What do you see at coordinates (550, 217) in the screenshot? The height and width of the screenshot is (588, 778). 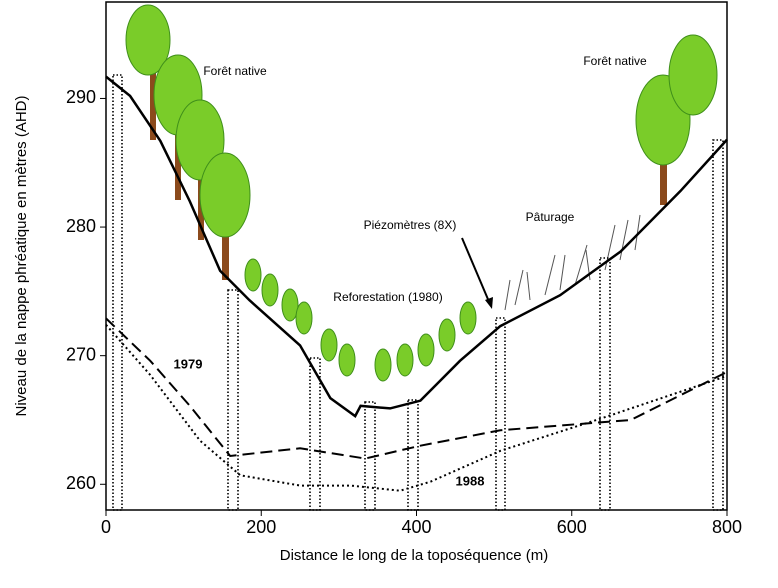 I see `annotation: Pâturage` at bounding box center [550, 217].